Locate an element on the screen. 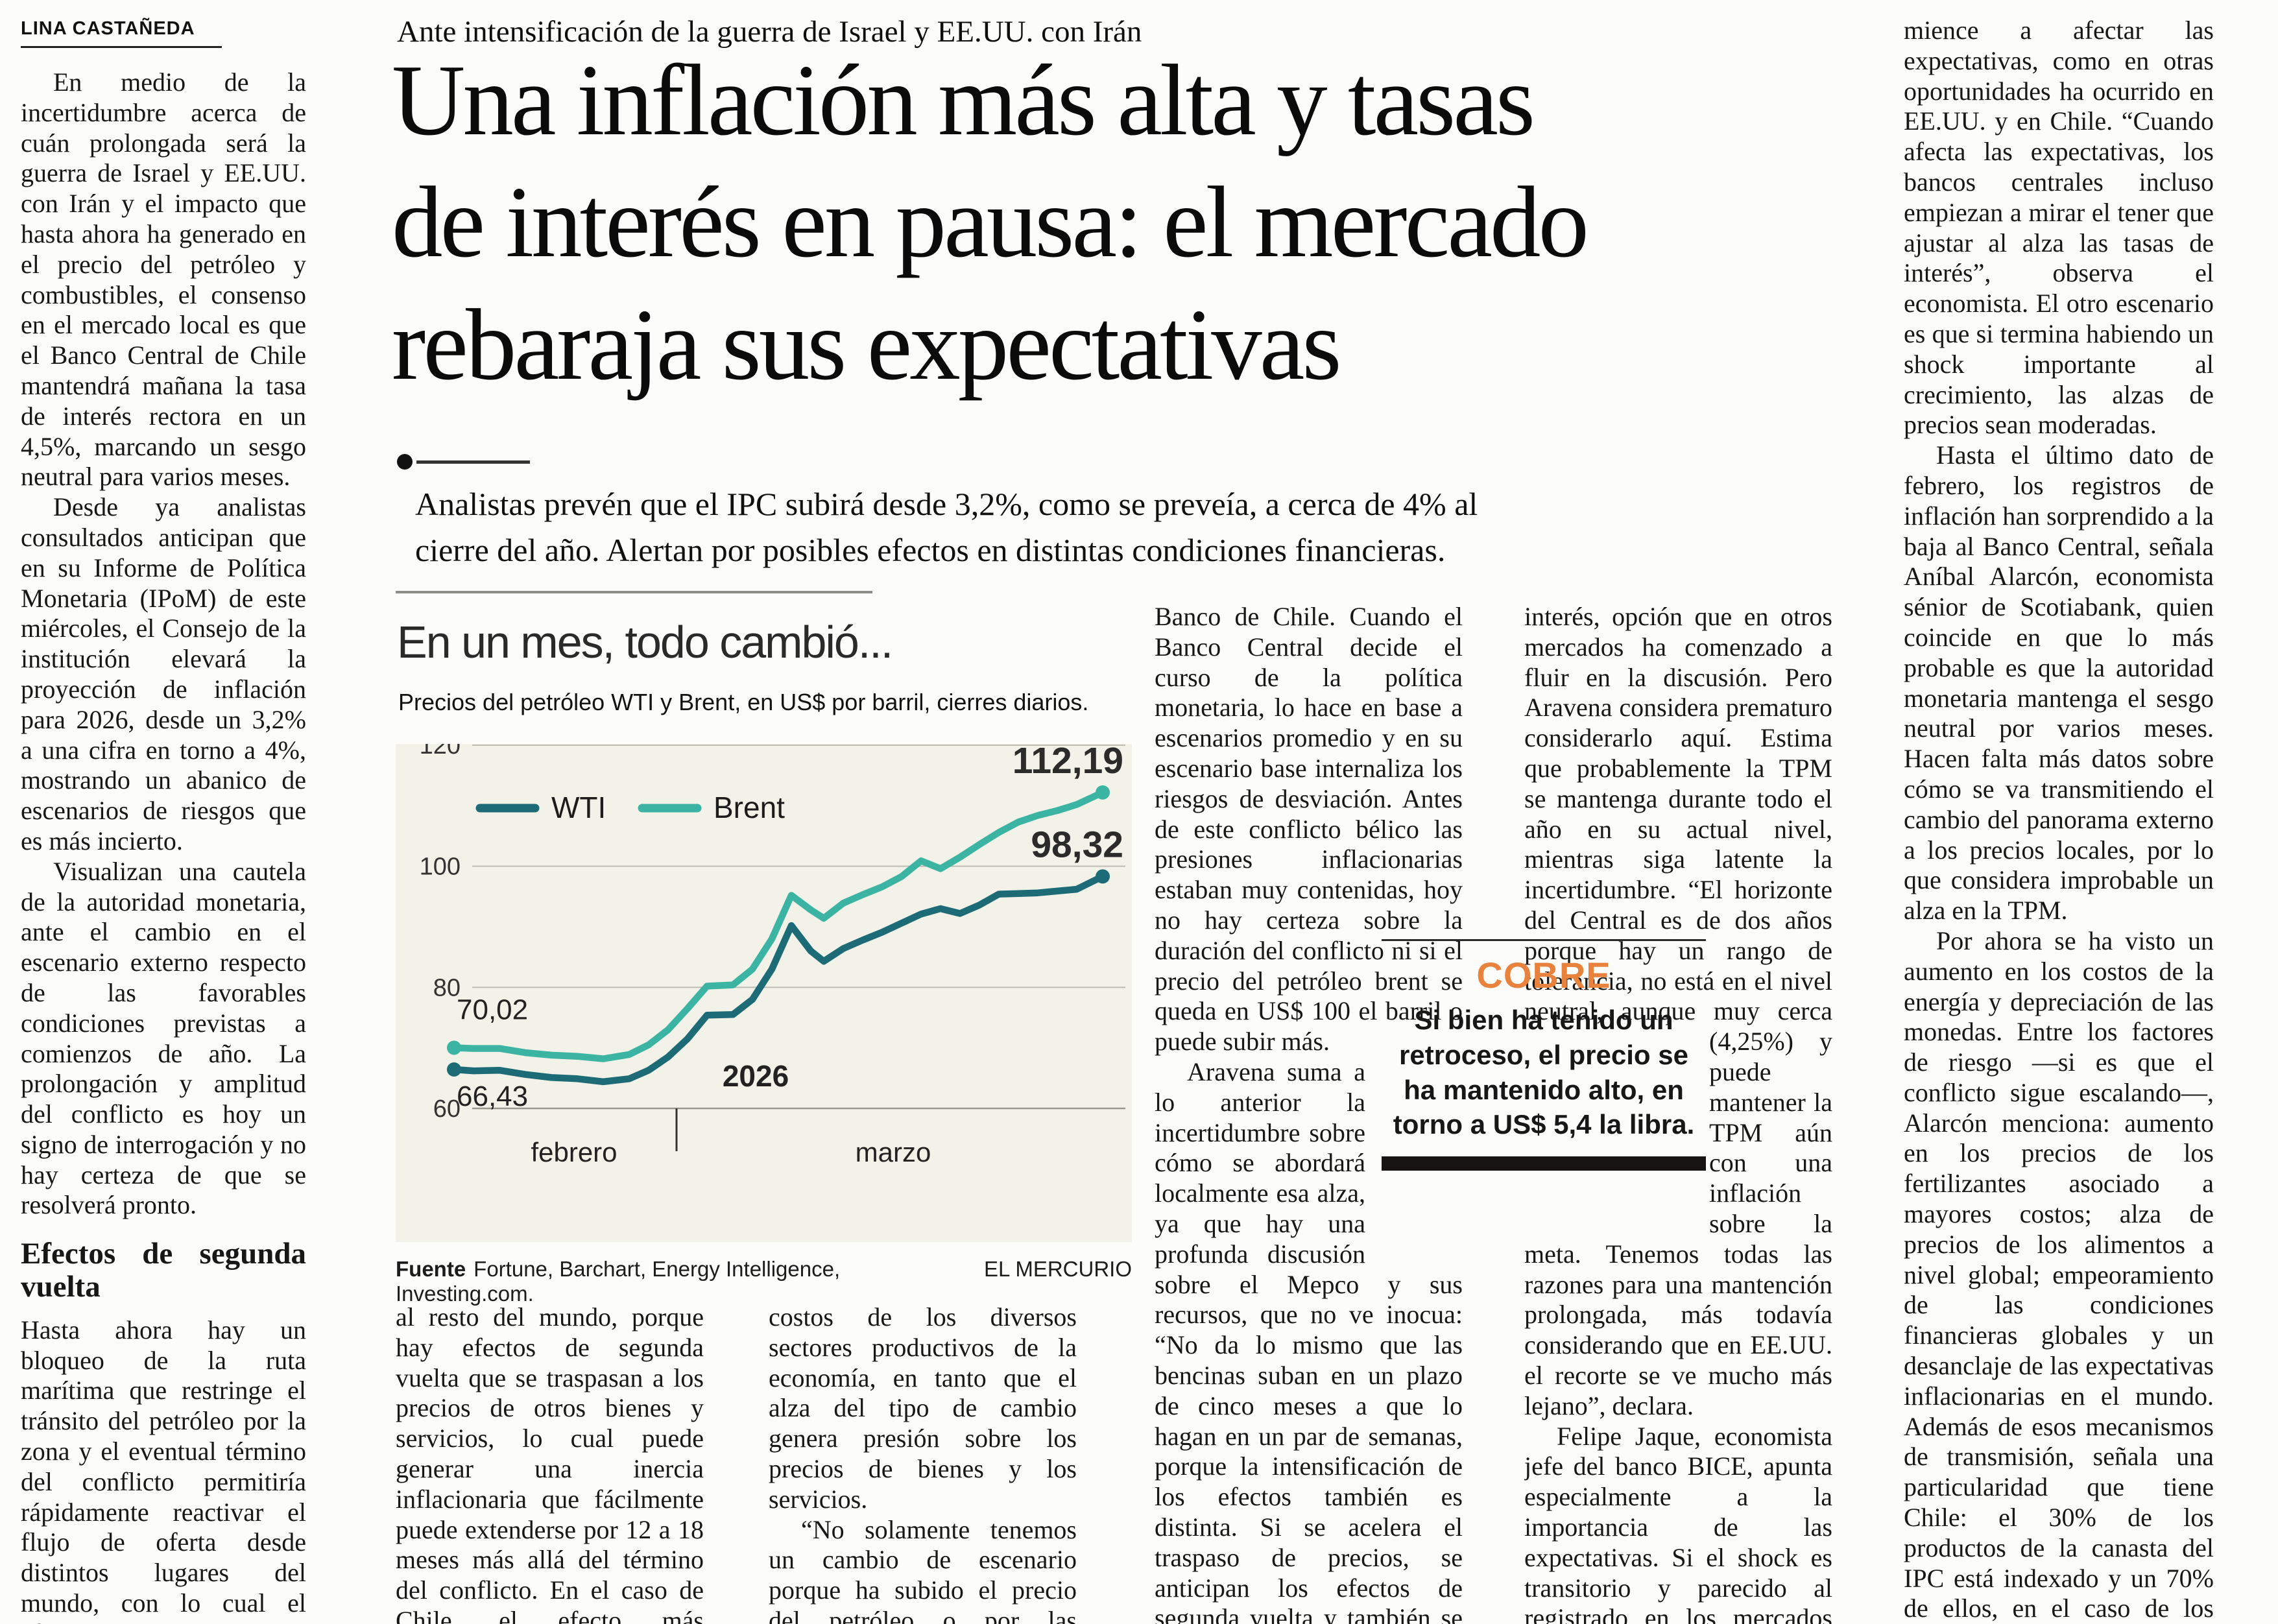 Image resolution: width=2278 pixels, height=1624 pixels. start-dot-Brent is located at coordinates (454, 1047).